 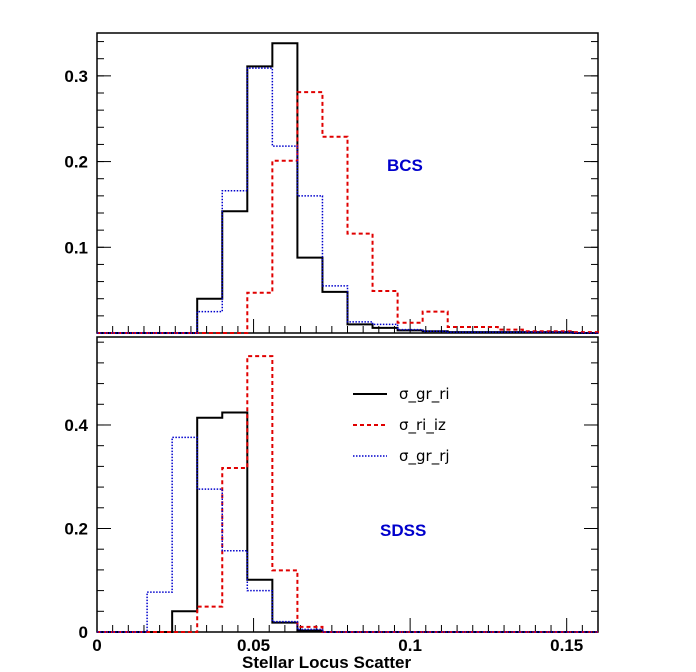 What do you see at coordinates (424, 394) in the screenshot?
I see `legend-label-gr-ri: σ_gr_ri` at bounding box center [424, 394].